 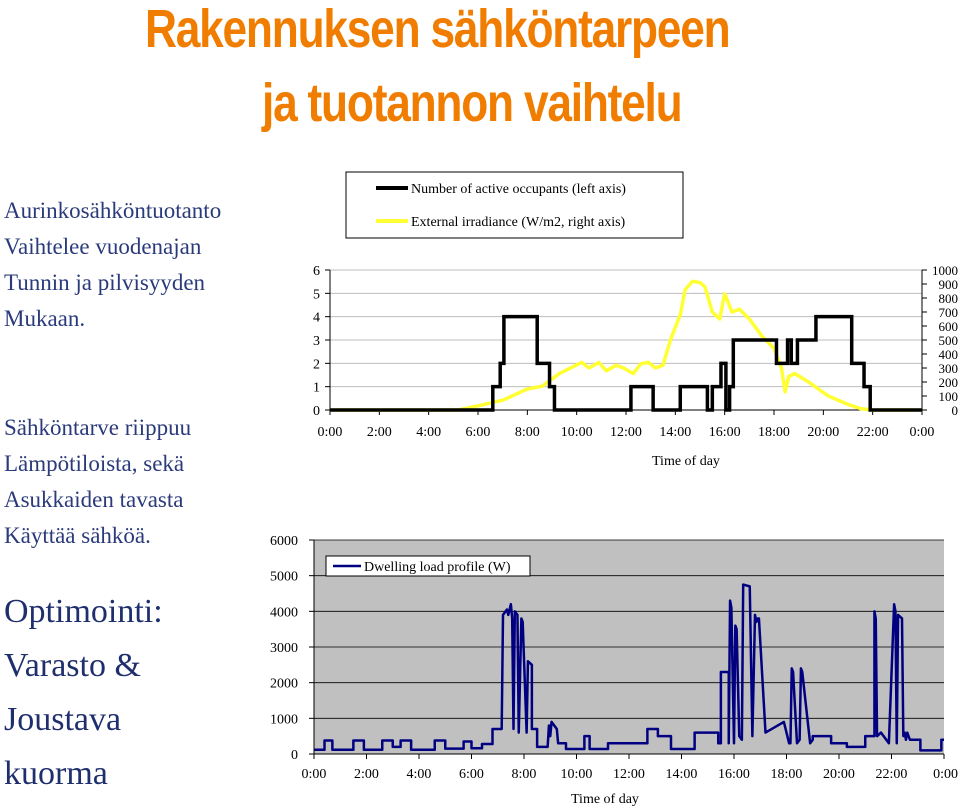 What do you see at coordinates (94, 463) in the screenshot?
I see `text-line: Lämpötiloista, sekä` at bounding box center [94, 463].